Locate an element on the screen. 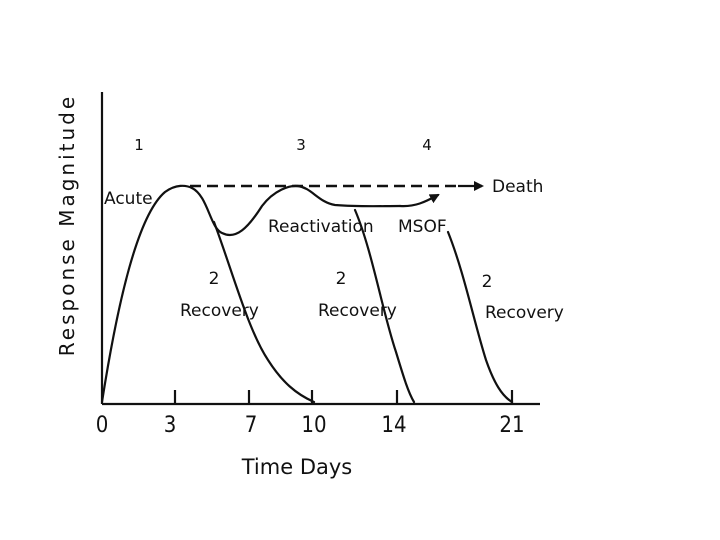 The image size is (720, 540). recovery-label-2: Recovery is located at coordinates (357, 311).